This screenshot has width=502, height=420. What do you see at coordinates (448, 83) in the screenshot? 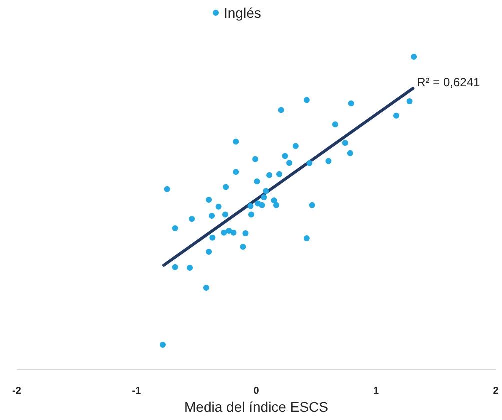
I see `annotation: R² = 0,6241` at bounding box center [448, 83].